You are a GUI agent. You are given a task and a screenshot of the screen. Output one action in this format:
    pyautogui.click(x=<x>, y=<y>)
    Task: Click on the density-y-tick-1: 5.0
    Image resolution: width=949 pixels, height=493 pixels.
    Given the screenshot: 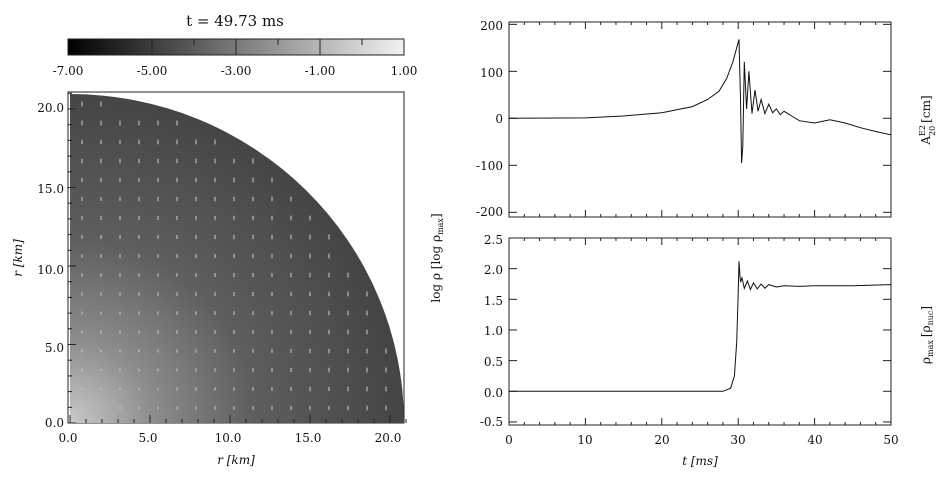 What is the action you would take?
    pyautogui.click(x=54, y=348)
    